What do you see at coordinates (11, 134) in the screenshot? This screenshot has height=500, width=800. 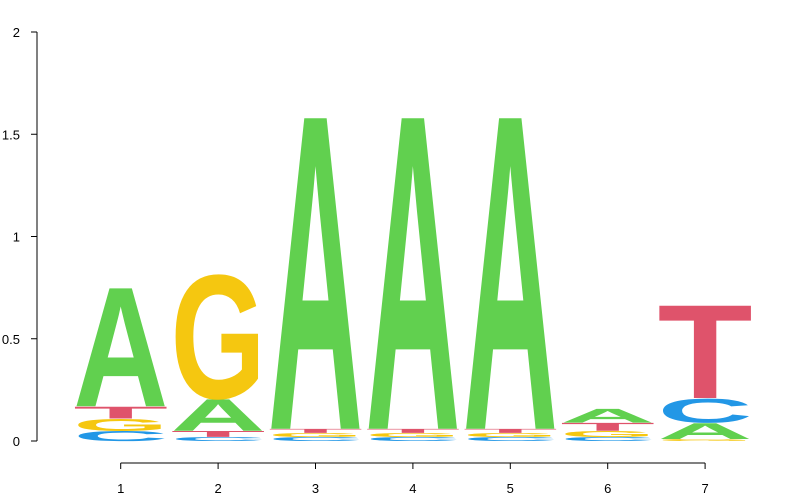 I see `y-tick-label: 1.5` at bounding box center [11, 134].